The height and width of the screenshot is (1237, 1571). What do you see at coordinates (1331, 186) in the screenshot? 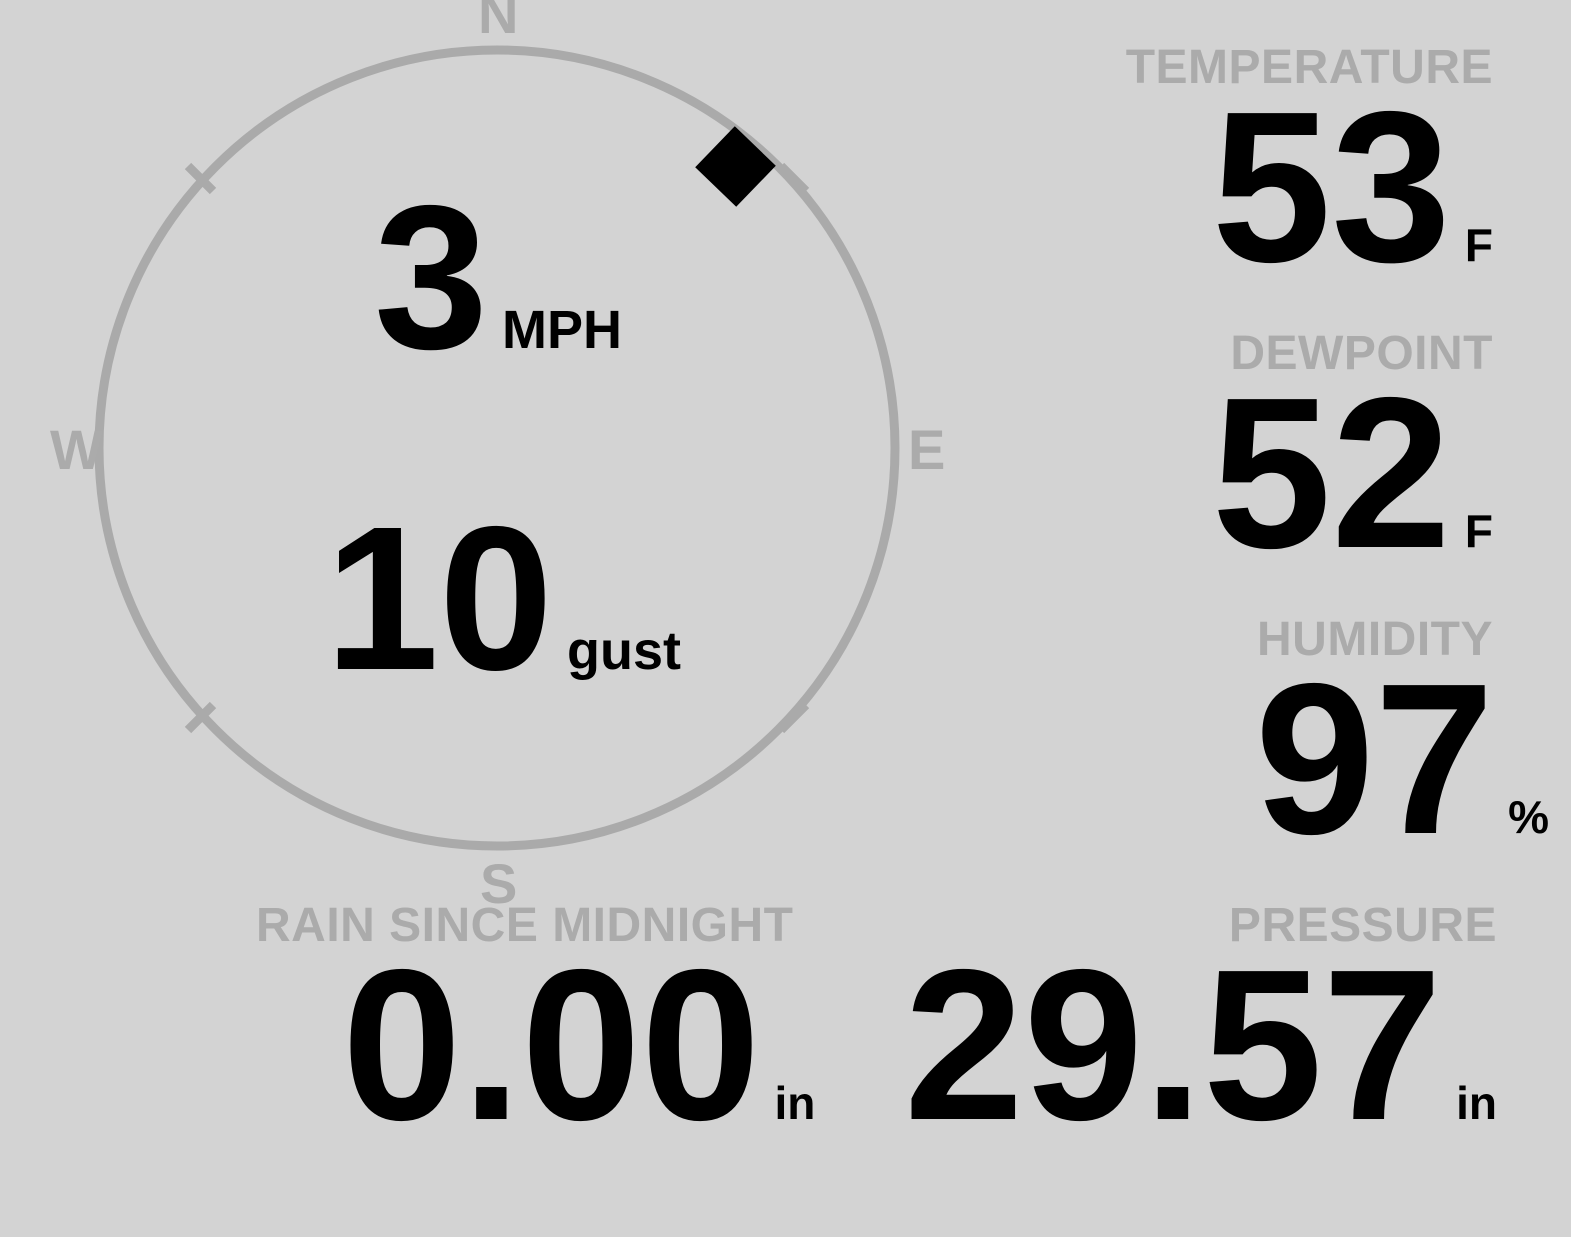
I see `metric-temperature-value: 53` at bounding box center [1331, 186].